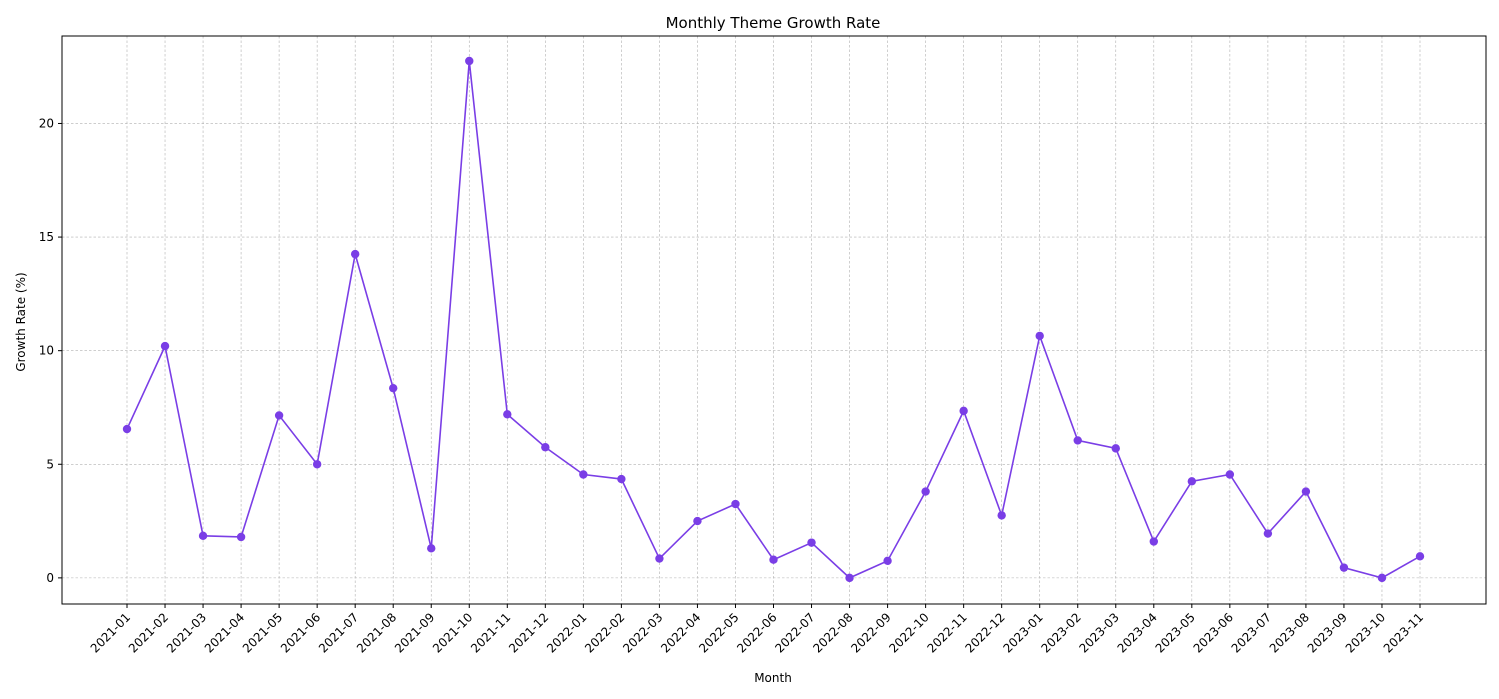 This screenshot has height=699, width=1499. I want to click on x-tick-label: 2023-08, so click(1289, 632).